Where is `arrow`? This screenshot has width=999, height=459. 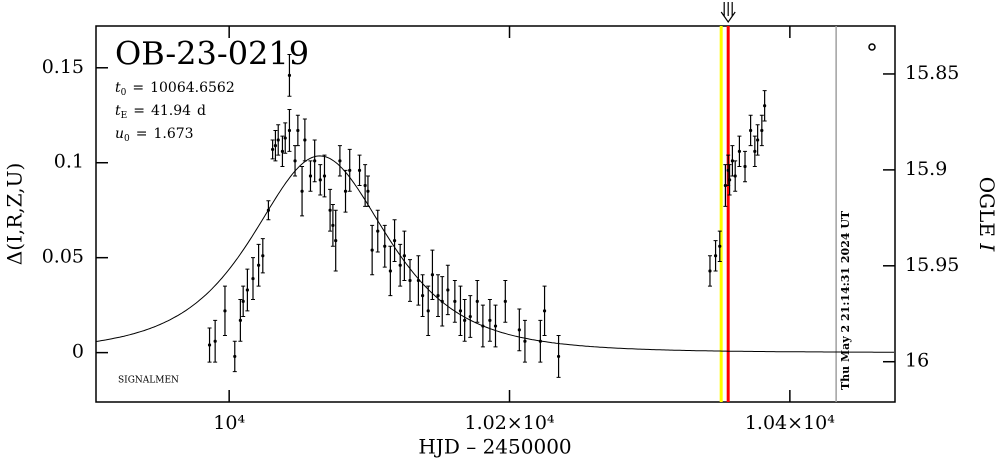
arrow is located at coordinates (728, 13).